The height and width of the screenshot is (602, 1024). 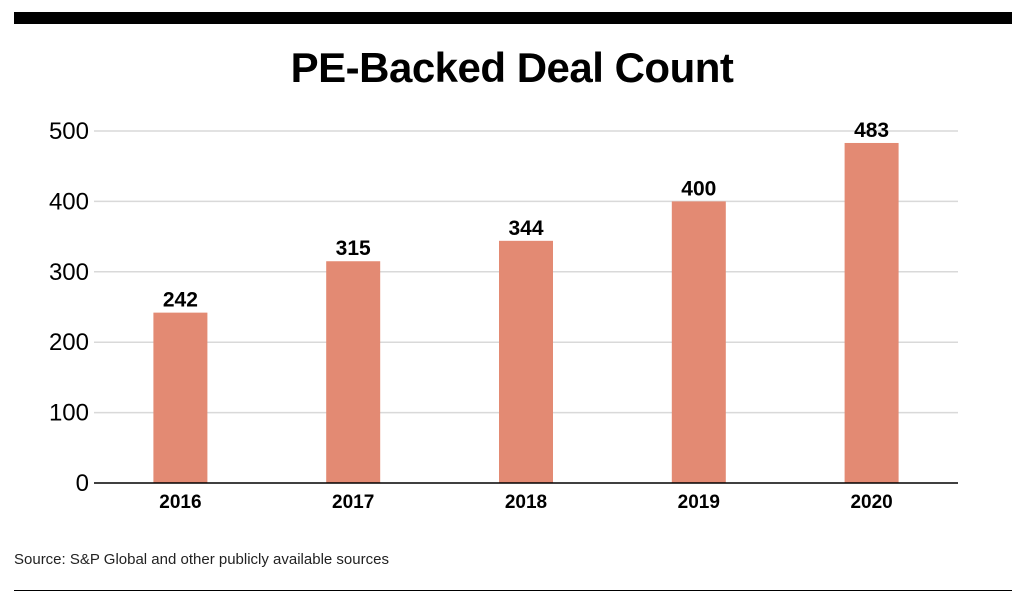 What do you see at coordinates (69, 131) in the screenshot?
I see `y-tick-label: 500` at bounding box center [69, 131].